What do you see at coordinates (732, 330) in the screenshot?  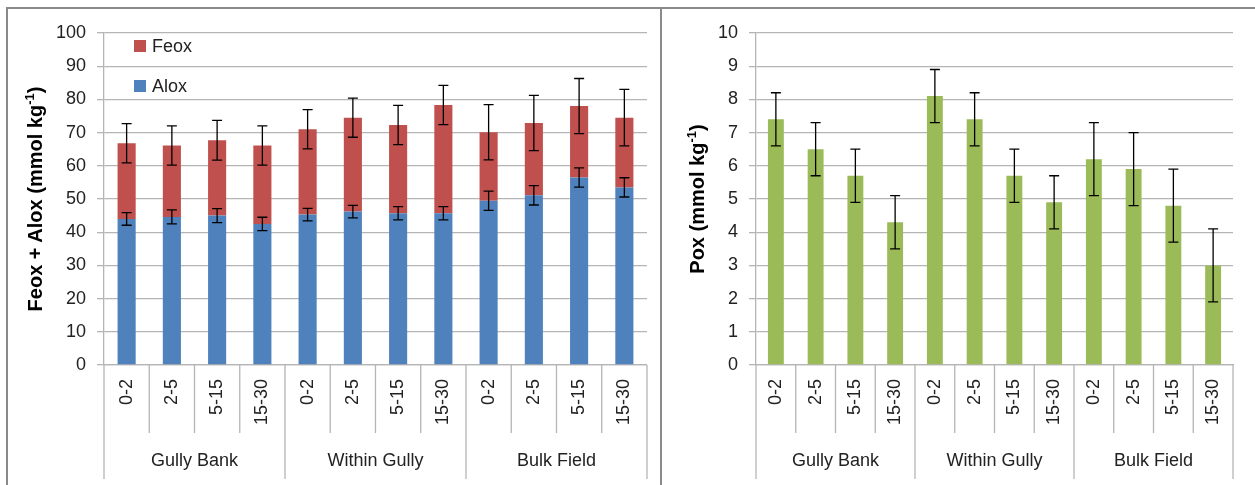 I see `y-tick-label: 1` at bounding box center [732, 330].